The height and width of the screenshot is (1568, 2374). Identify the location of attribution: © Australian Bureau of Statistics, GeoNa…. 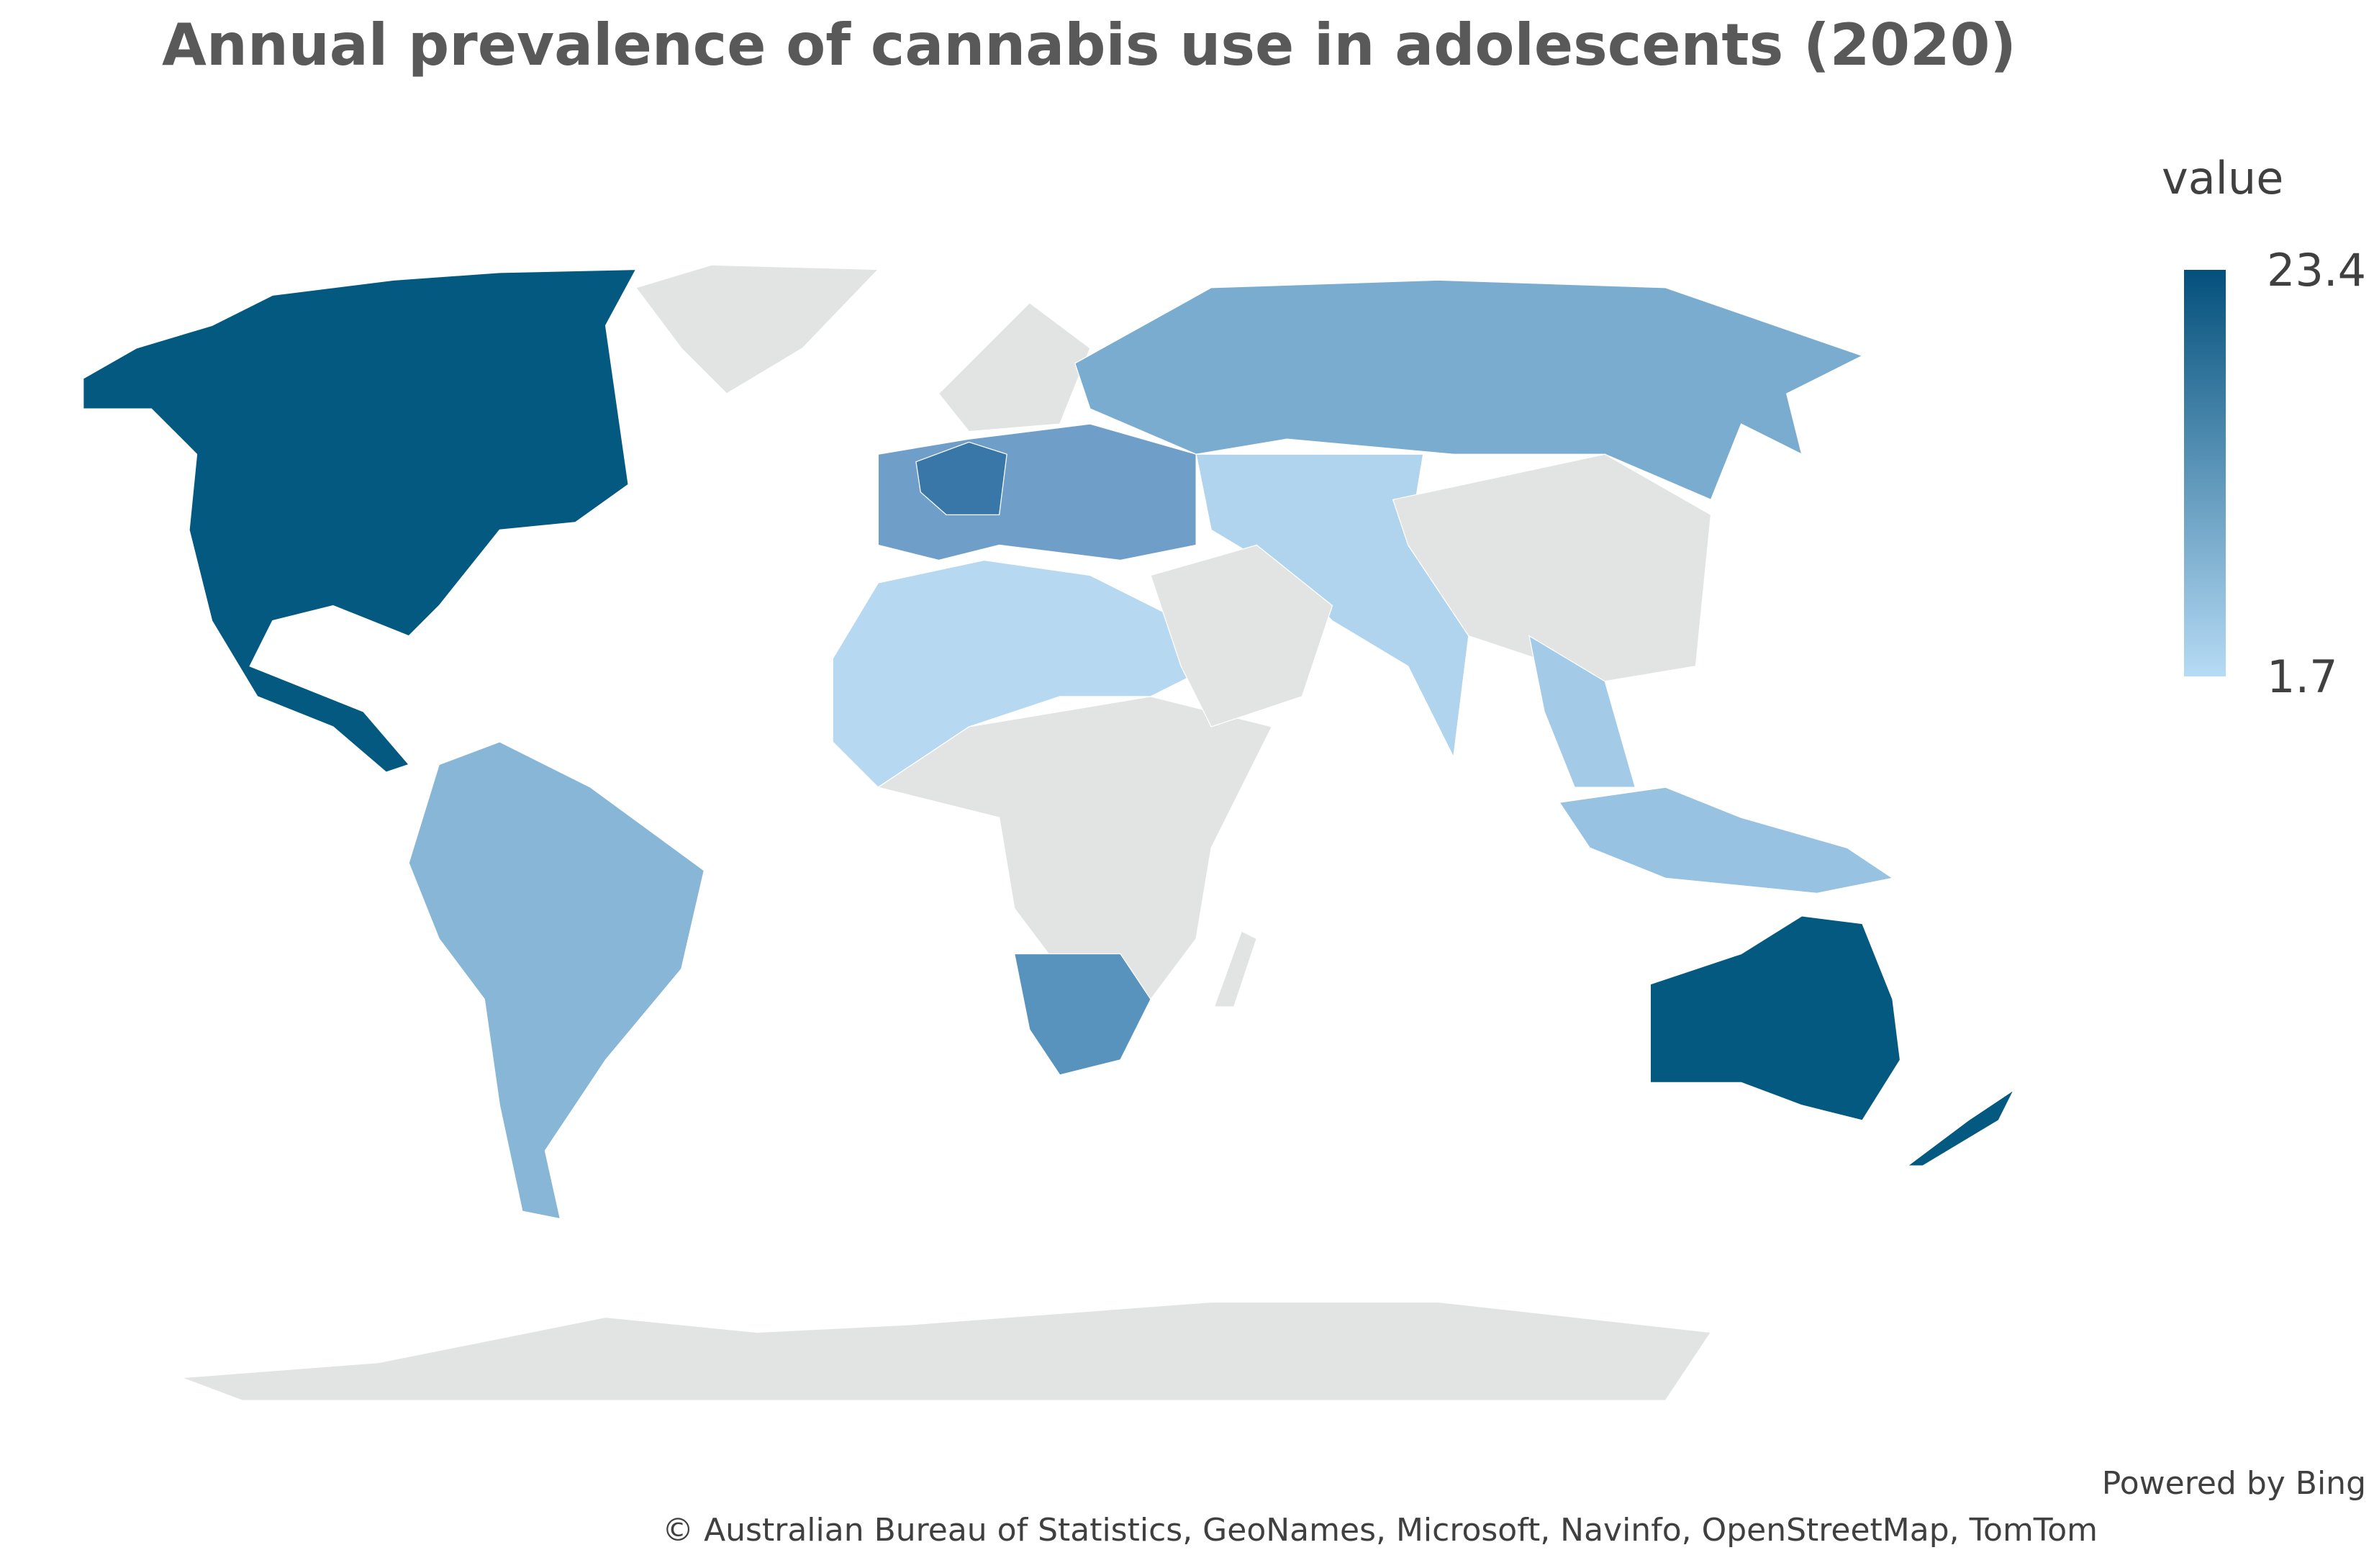
(1380, 1530).